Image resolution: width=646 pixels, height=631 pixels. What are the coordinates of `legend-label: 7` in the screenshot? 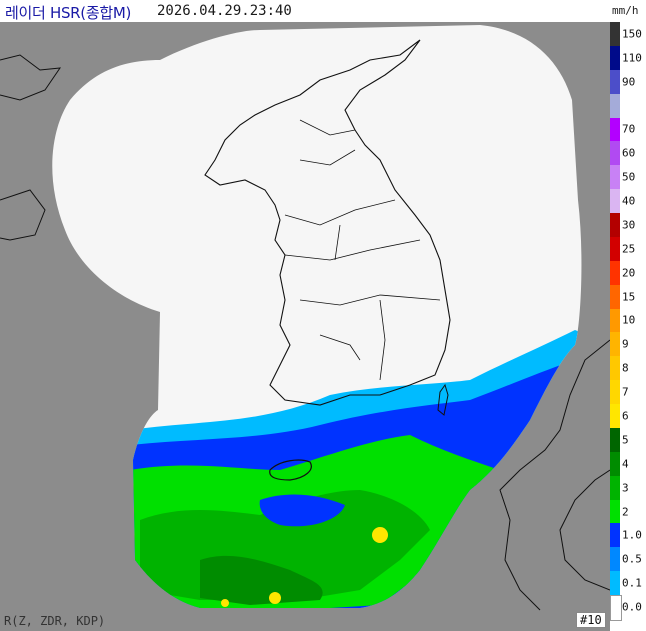 It's located at (625, 392).